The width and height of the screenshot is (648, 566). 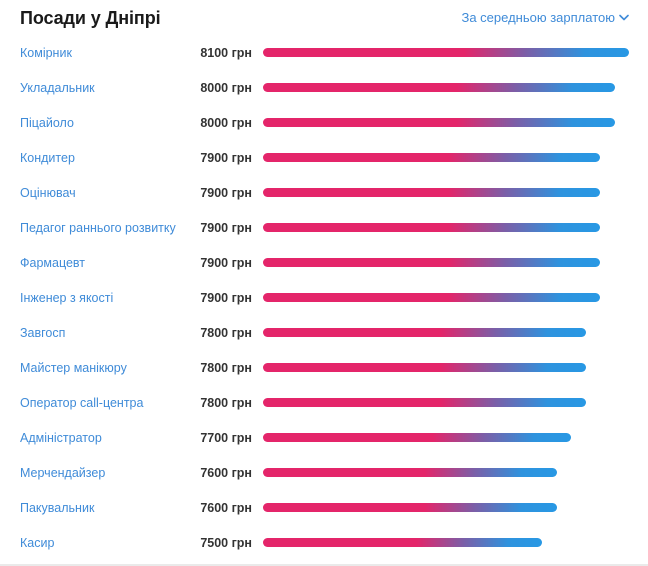 I want to click on position-row: Піцайоло 8000 грн, so click(x=324, y=122).